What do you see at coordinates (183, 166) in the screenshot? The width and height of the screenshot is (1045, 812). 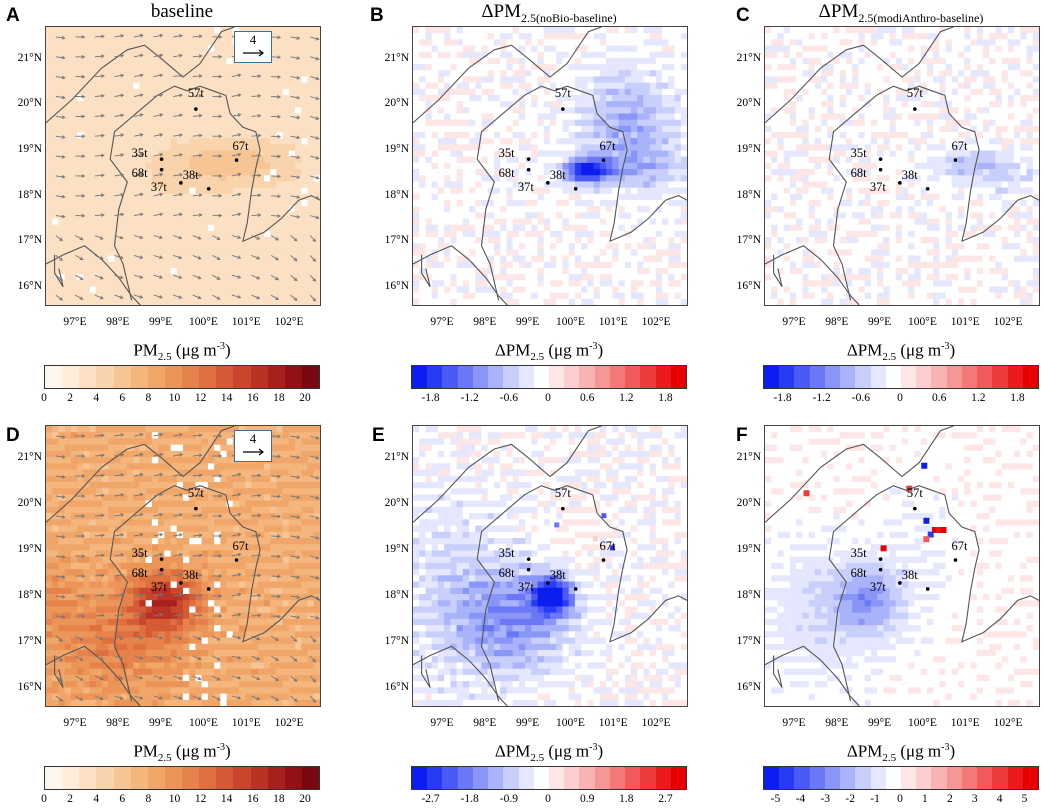 I see `map-area: 4 57t 67t 35t 68t 37t 38t` at bounding box center [183, 166].